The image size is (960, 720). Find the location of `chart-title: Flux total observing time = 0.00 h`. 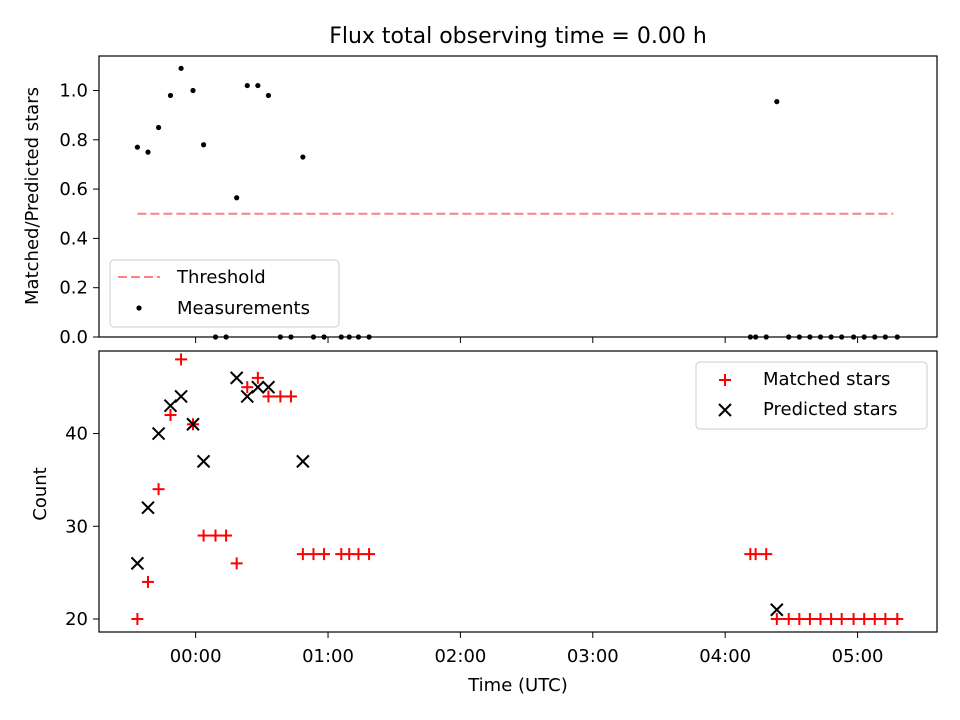

chart-title: Flux total observing time = 0.00 h is located at coordinates (518, 36).